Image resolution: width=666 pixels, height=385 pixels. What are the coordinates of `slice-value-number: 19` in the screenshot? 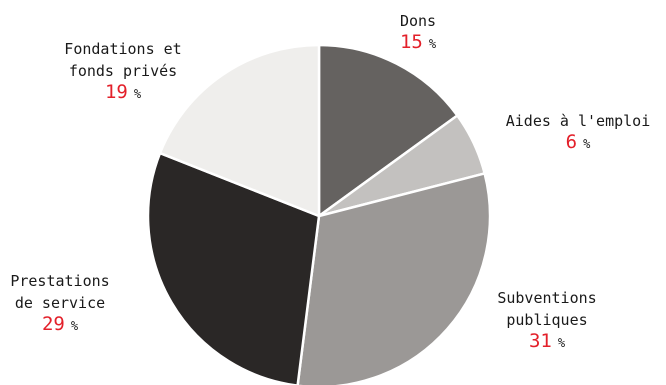 It's located at (116, 92).